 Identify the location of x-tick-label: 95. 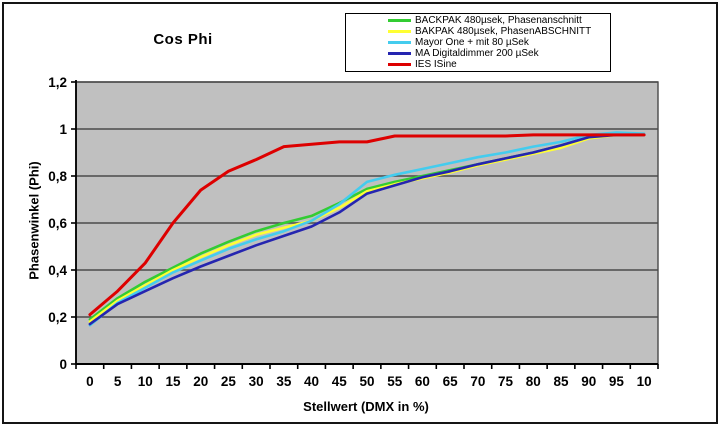
(617, 381).